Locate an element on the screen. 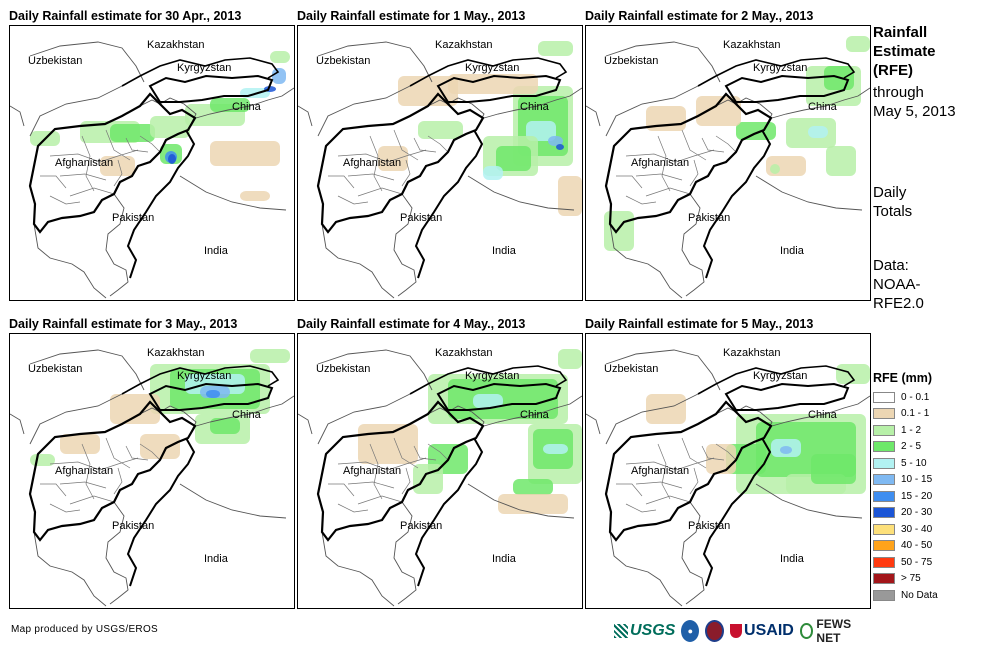 The height and width of the screenshot is (649, 983). india-label: India is located at coordinates (216, 251).